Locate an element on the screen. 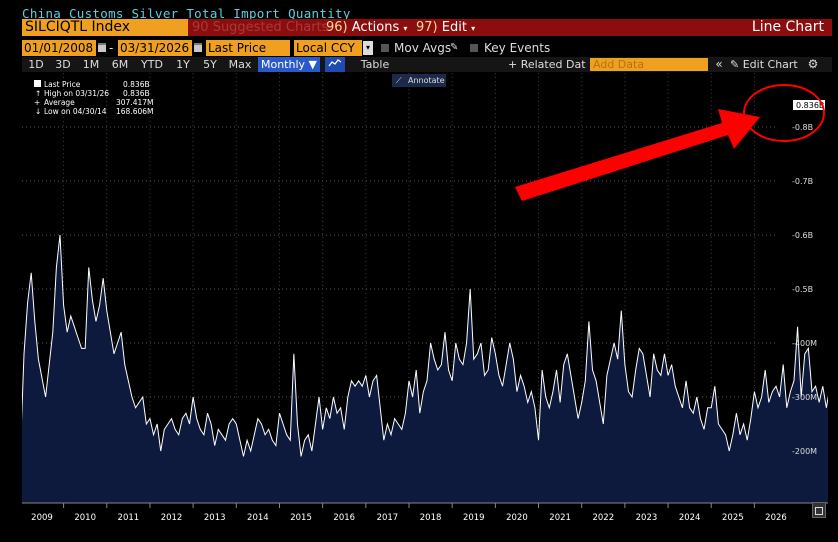 This screenshot has width=838, height=542. scroll-button is located at coordinates (819, 510).